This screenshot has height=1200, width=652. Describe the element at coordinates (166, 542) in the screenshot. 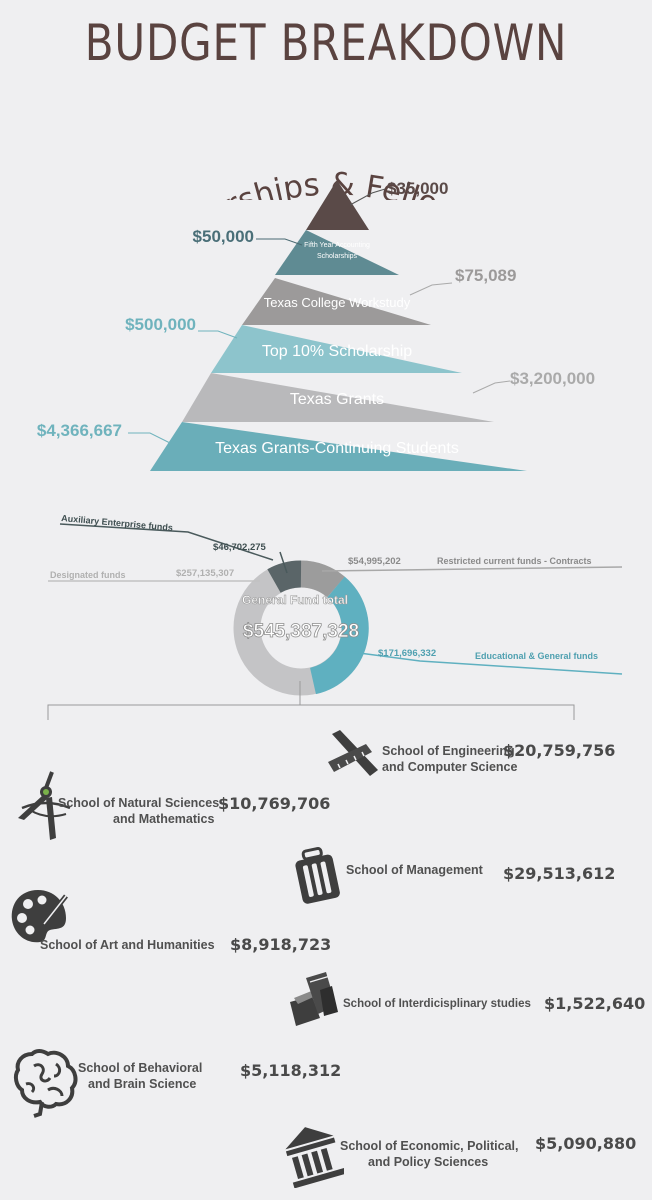

I see `auxiliary-underline` at that location.